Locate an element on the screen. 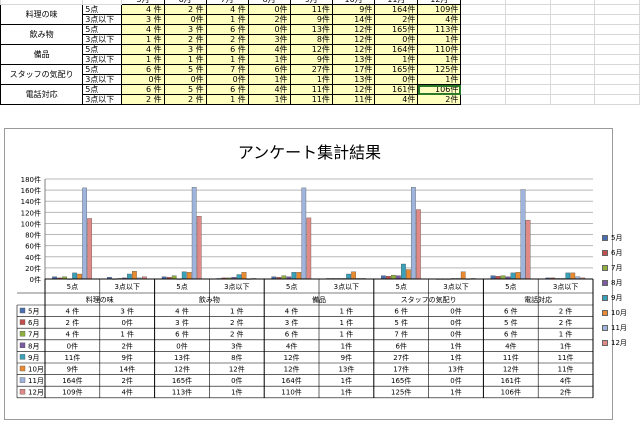 Image resolution: width=640 pixels, height=424 pixels. category-cell: 備品 is located at coordinates (42, 54).